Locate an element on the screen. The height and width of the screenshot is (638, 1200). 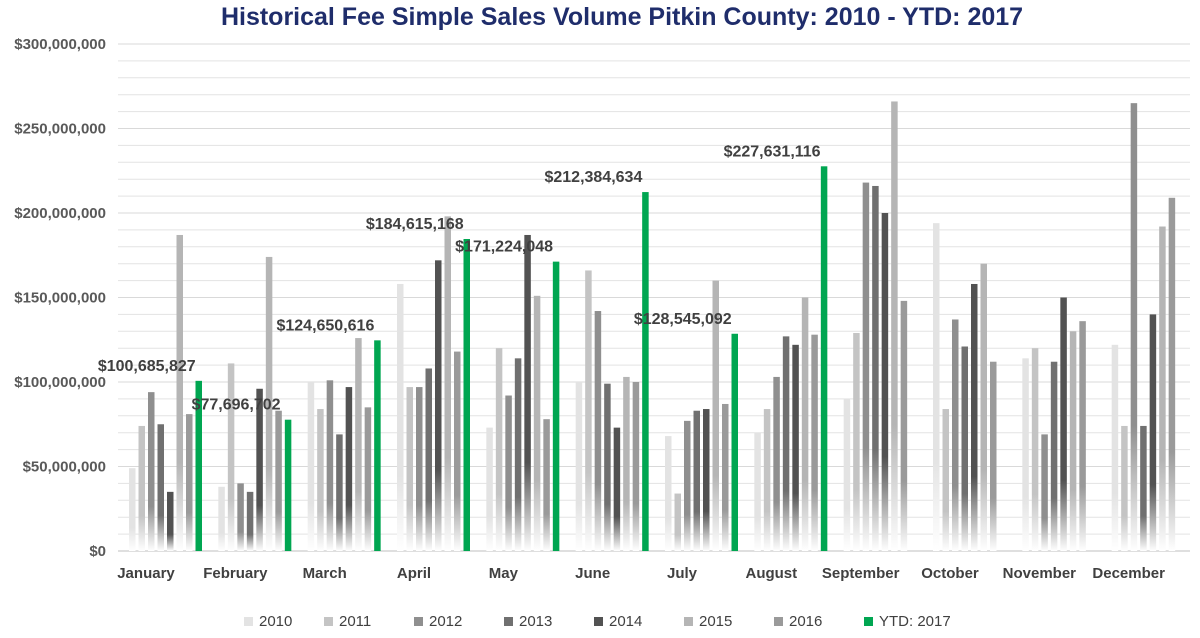
bar-october-2016 is located at coordinates (993, 456).